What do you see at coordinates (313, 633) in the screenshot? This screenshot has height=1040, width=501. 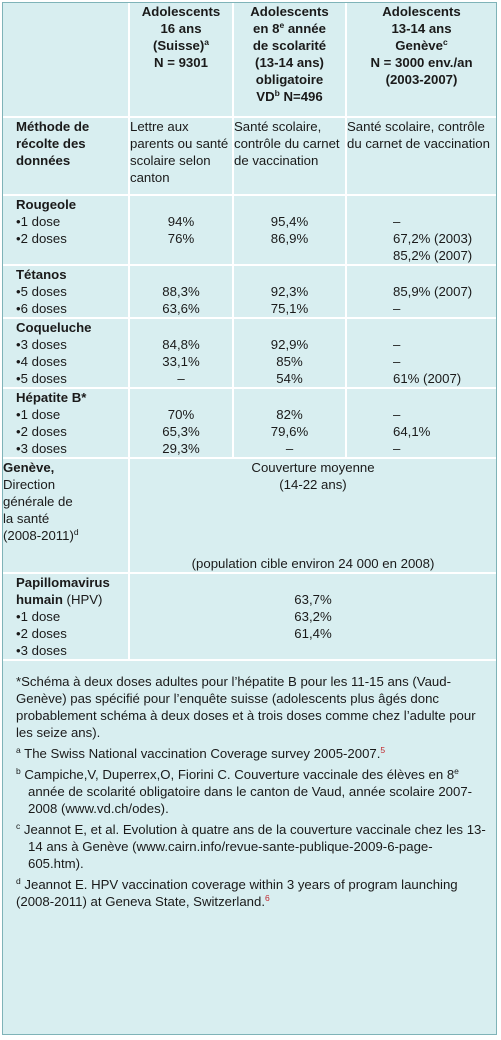 I see `value-cell: 61,4%` at bounding box center [313, 633].